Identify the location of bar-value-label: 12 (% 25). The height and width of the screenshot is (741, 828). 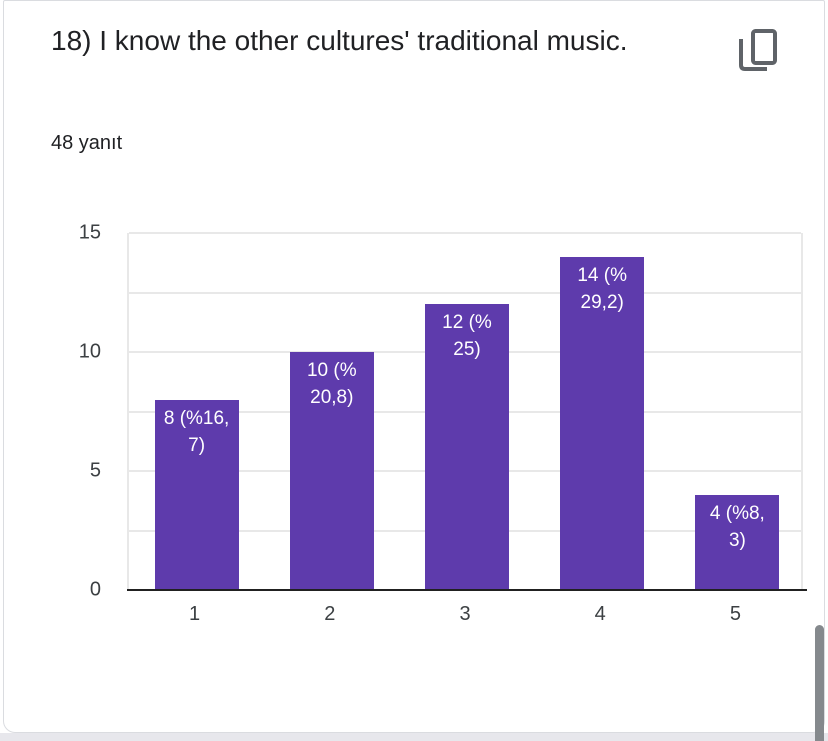
(467, 336).